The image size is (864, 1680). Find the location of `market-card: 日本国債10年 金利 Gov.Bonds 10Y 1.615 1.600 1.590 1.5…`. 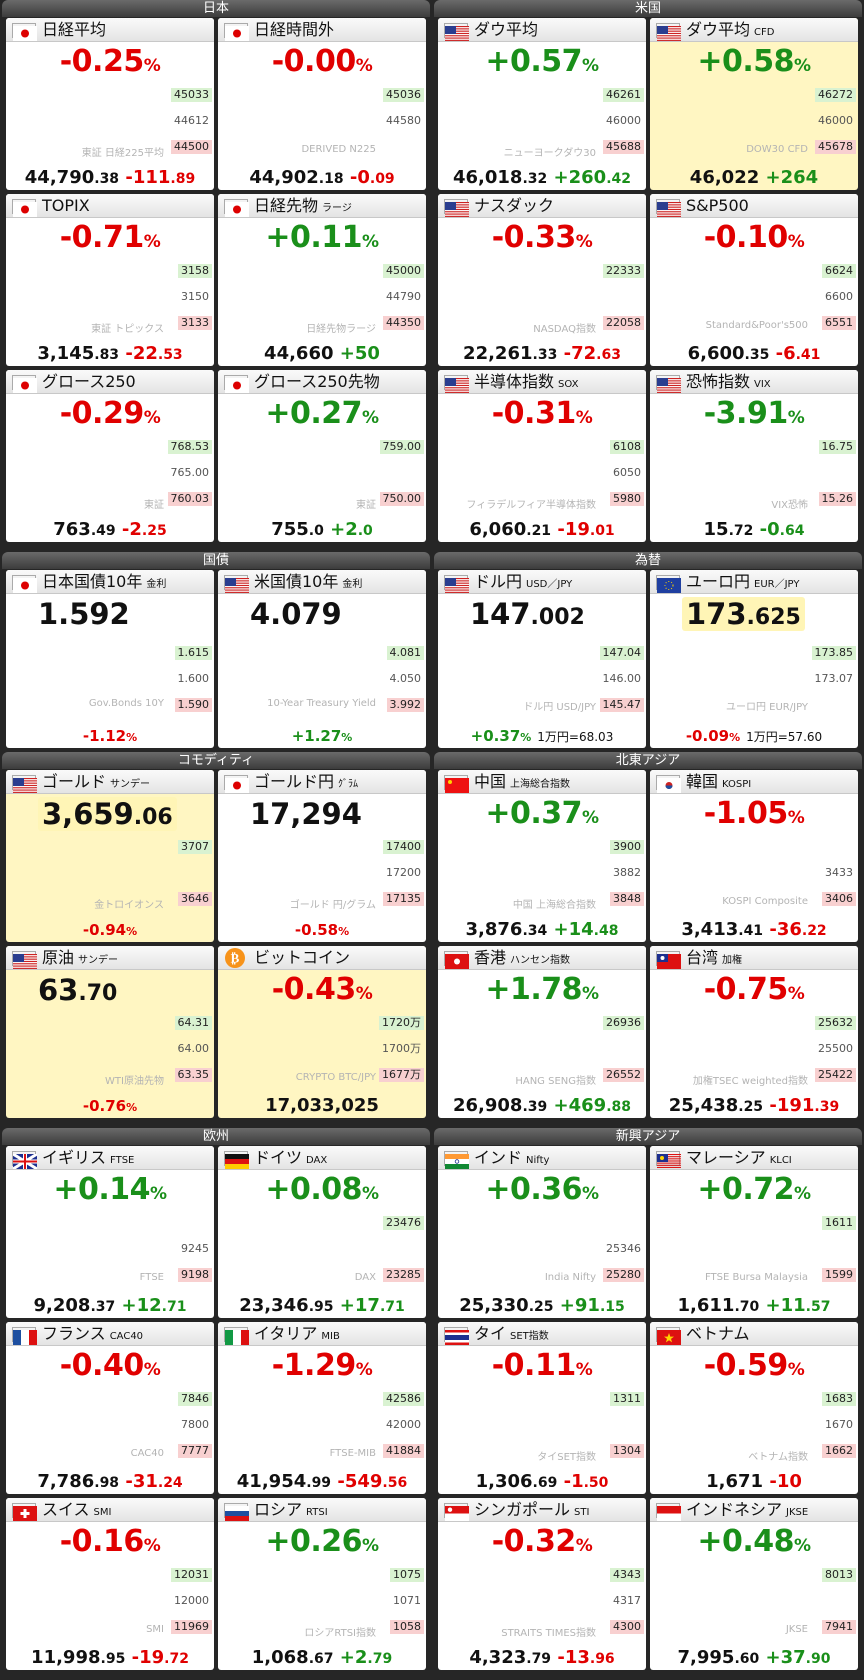

market-card: 日本国債10年 金利 Gov.Bonds 10Y 1.615 1.600 1.590 1.5… is located at coordinates (110, 659).